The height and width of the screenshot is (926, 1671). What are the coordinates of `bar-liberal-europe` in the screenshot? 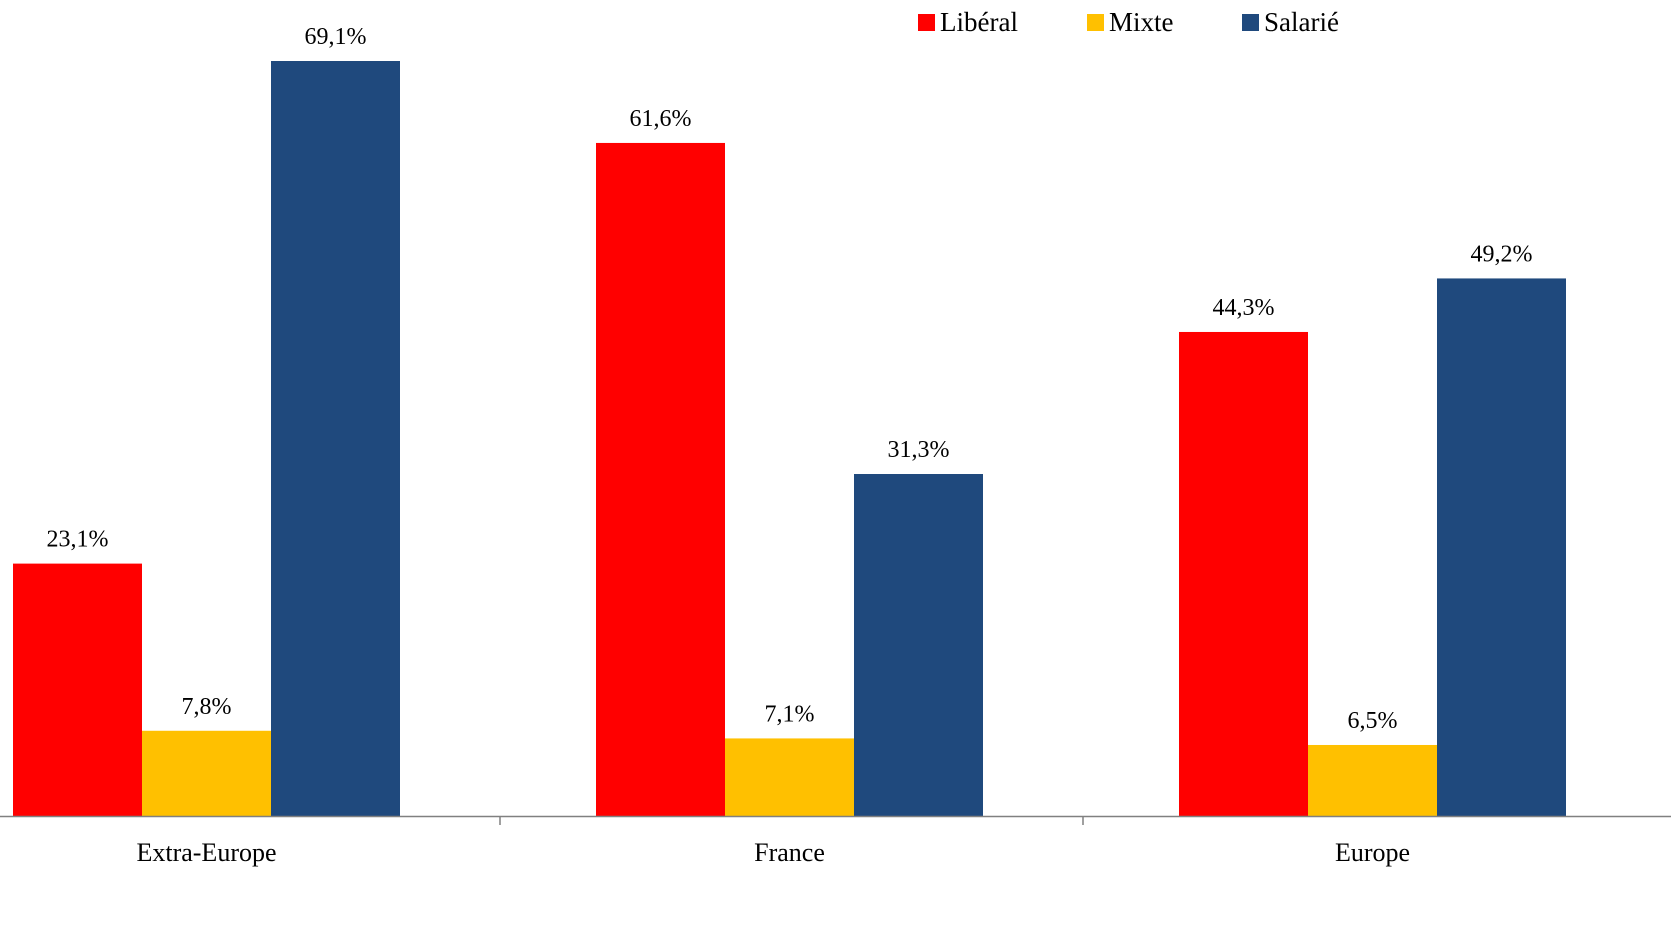 It's located at (1243, 573).